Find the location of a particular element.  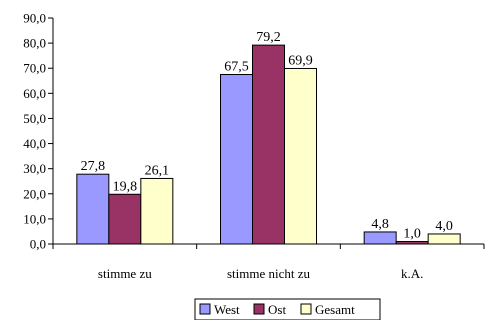

data-label-west-1: 67,5 is located at coordinates (236, 67).